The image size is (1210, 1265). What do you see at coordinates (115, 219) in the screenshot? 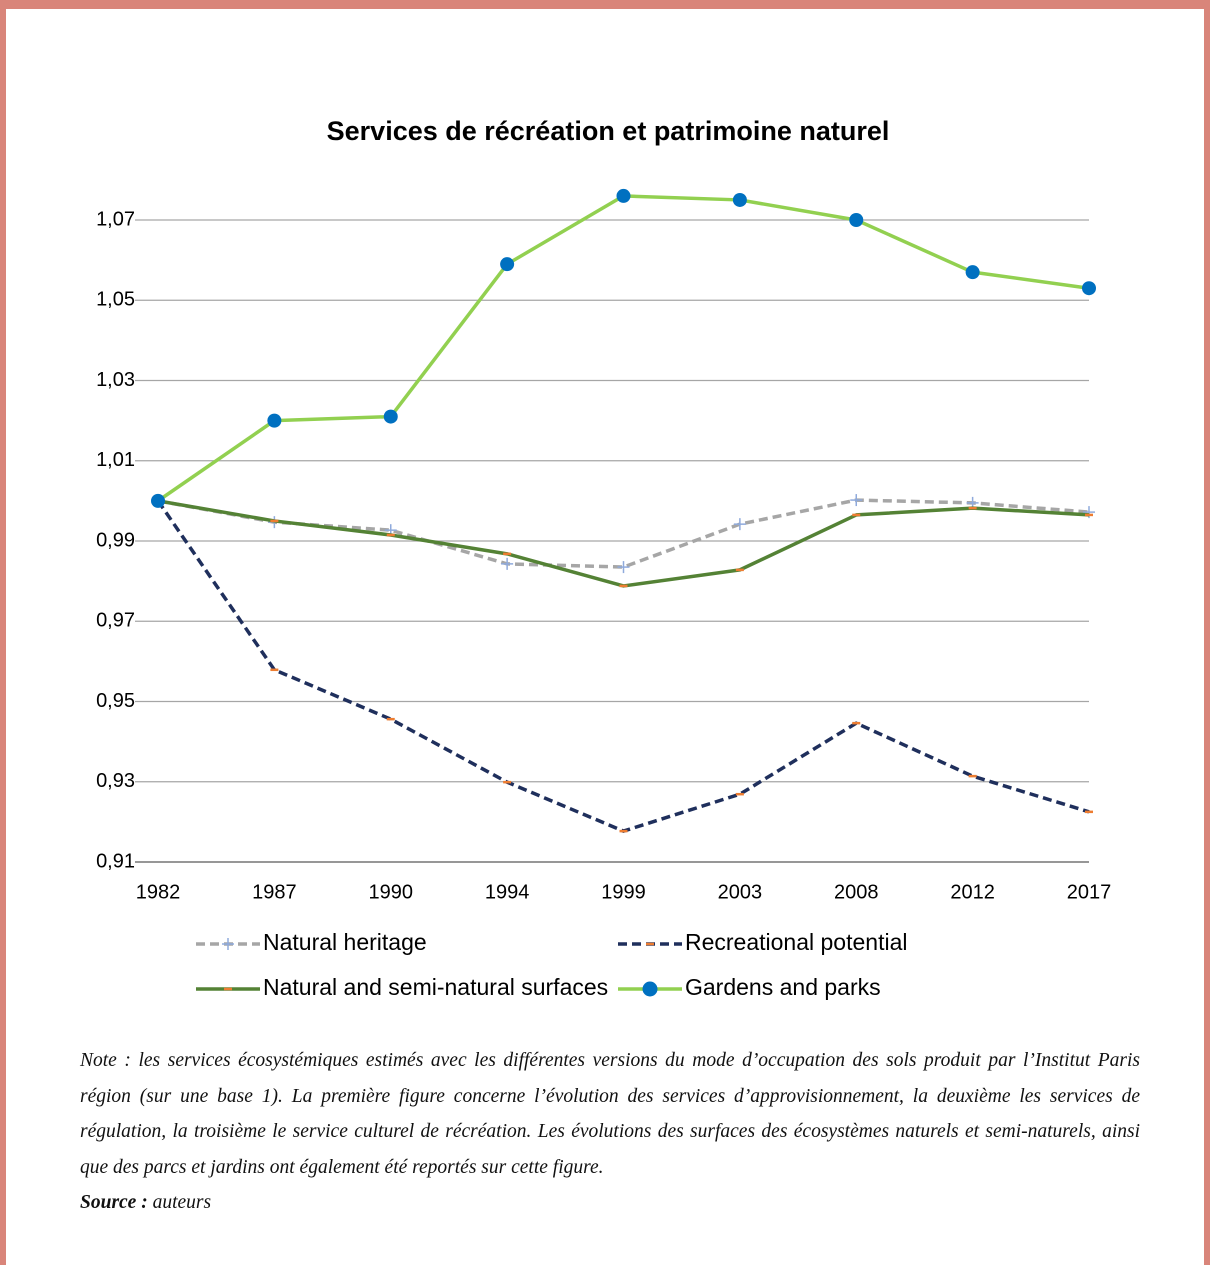
I see `y-tick-label: 1,07` at bounding box center [115, 219].